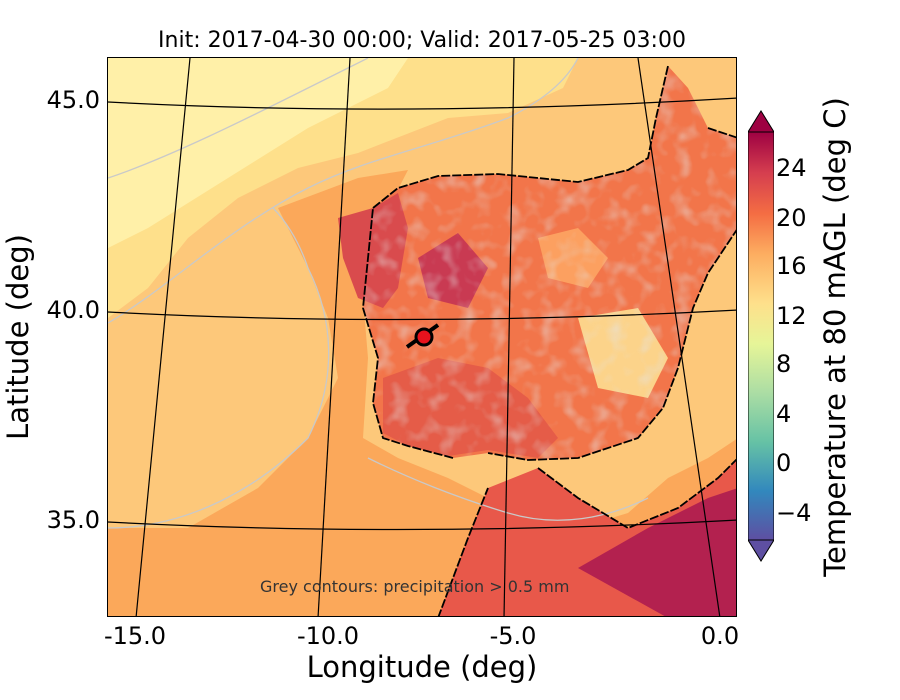  Describe the element at coordinates (784, 364) in the screenshot. I see `colorbar-tick-label: 8` at that location.